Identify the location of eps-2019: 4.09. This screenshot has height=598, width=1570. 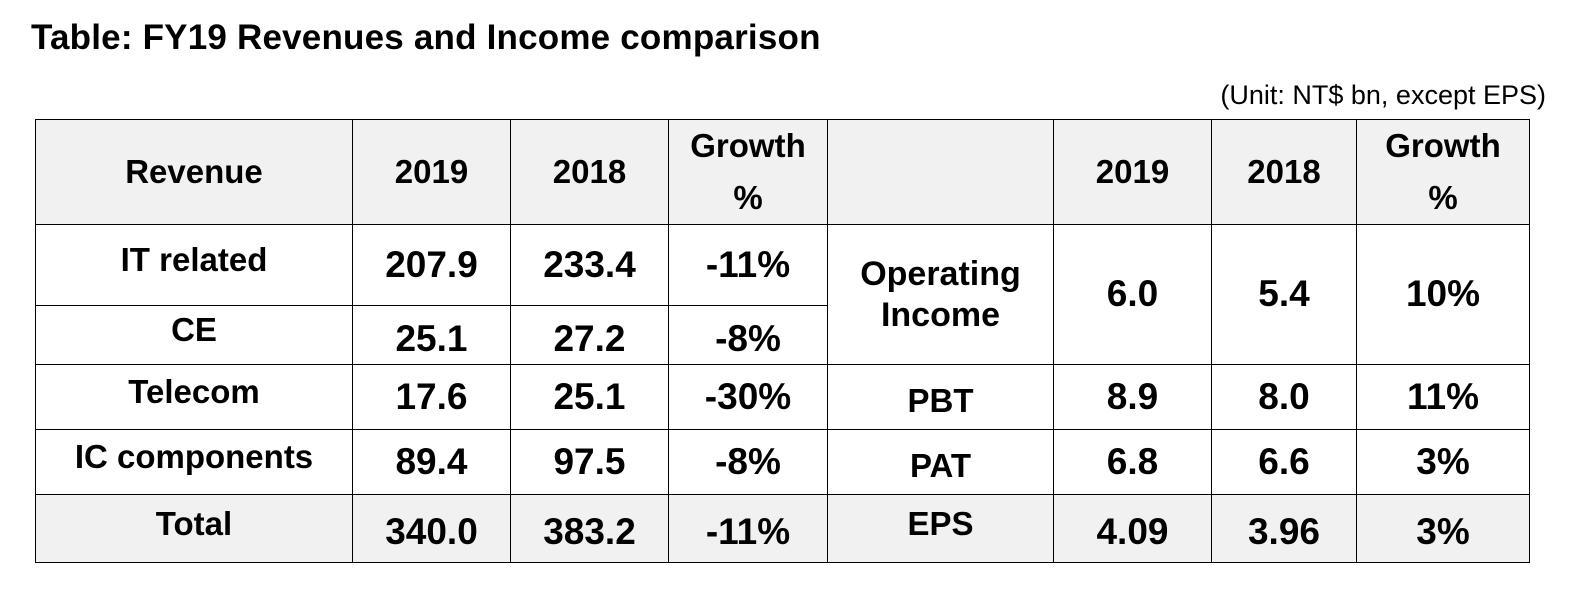
(1132, 528).